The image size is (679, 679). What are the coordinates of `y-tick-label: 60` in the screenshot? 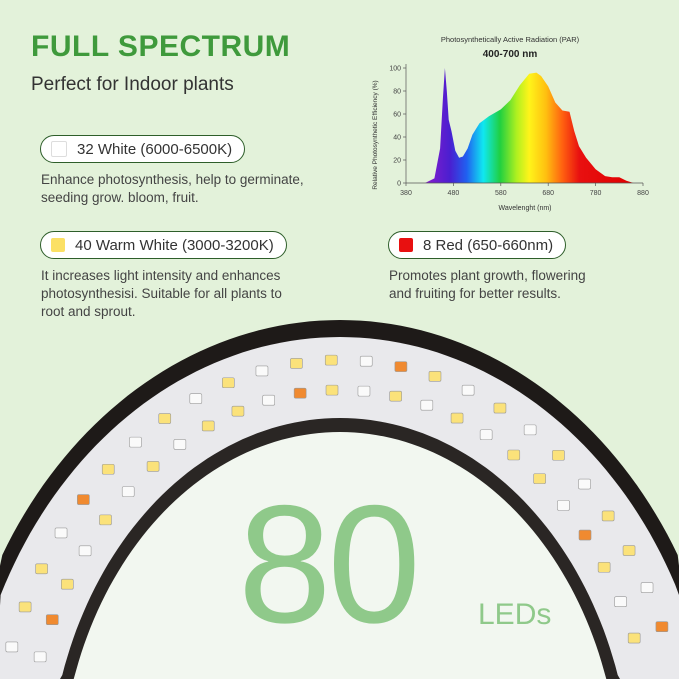 It's located at (397, 115).